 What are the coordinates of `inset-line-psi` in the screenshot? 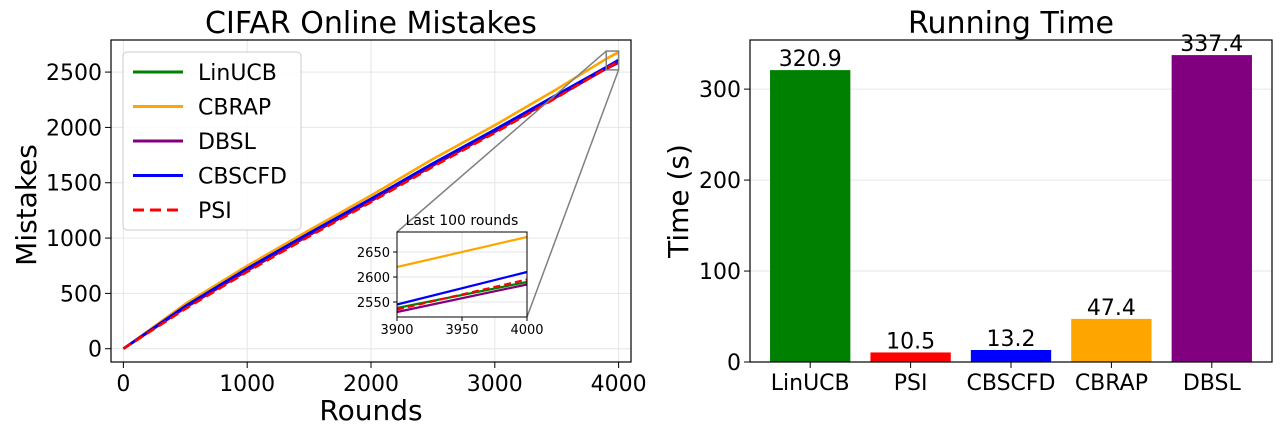 It's located at (462, 294).